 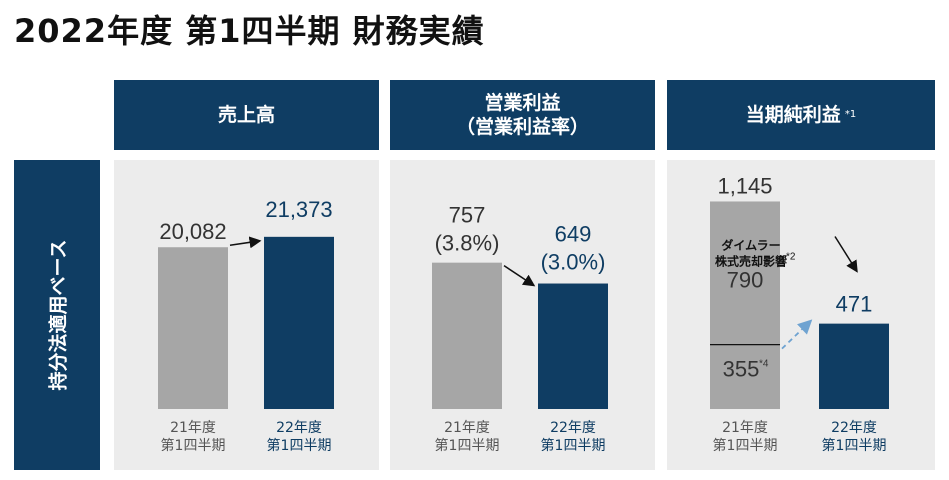 What do you see at coordinates (751, 260) in the screenshot?
I see `annotation-share-sale: 株式売却影響` at bounding box center [751, 260].